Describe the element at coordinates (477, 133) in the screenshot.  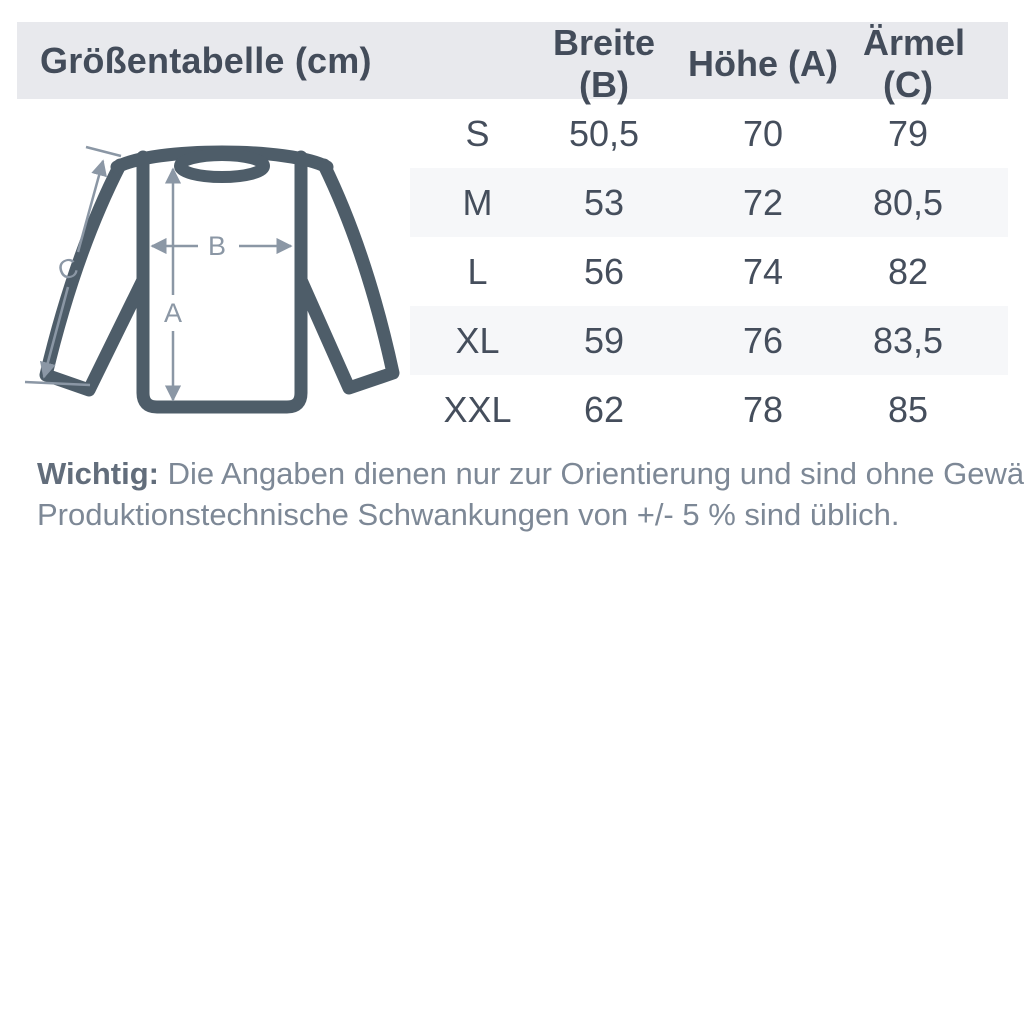
I see `size-label: S` at that location.